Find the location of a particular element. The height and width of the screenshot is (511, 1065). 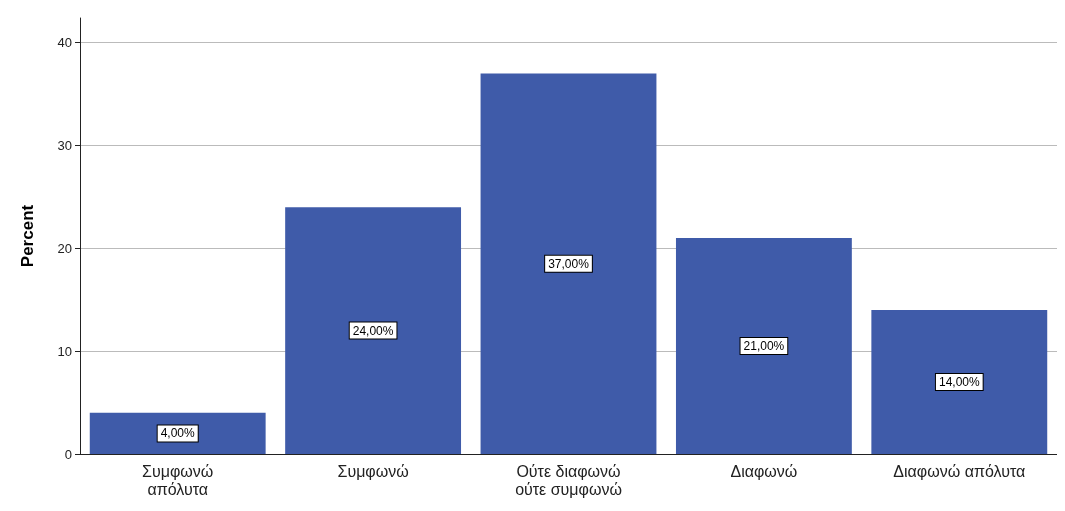

x-tick-label: Ούτε διαφωνώ ούτε συμφωνώ is located at coordinates (568, 480).